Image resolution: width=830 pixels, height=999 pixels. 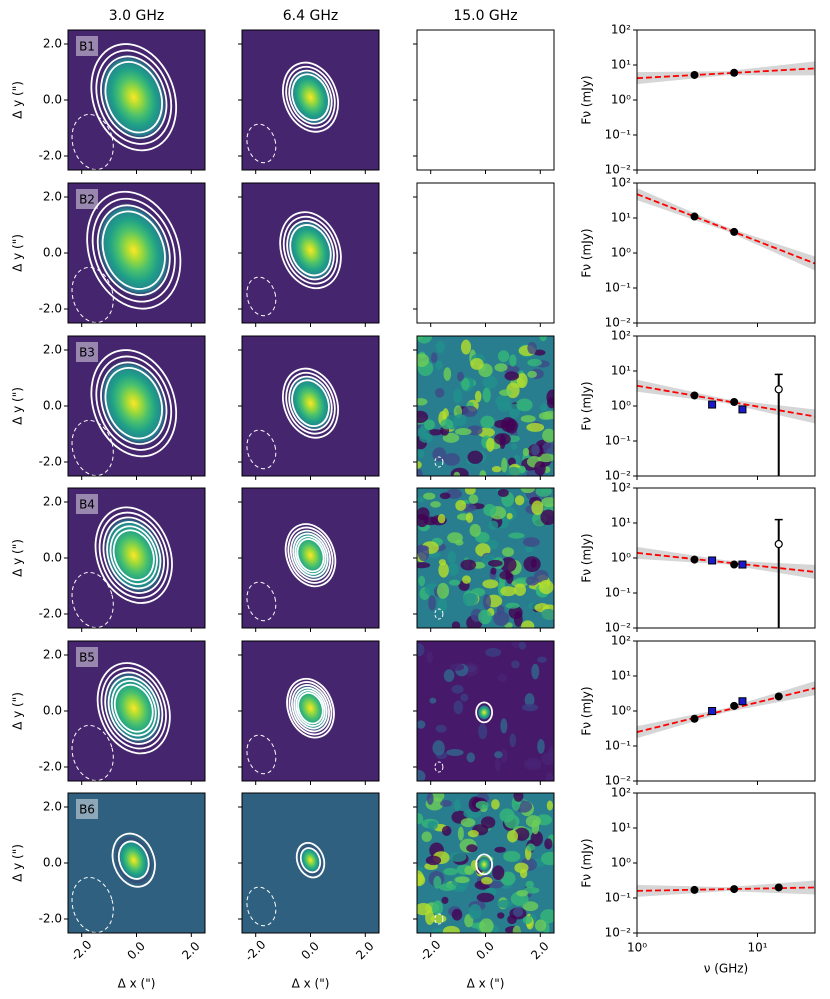 I want to click on x-axis-label: ν (GHz), so click(x=726, y=969).